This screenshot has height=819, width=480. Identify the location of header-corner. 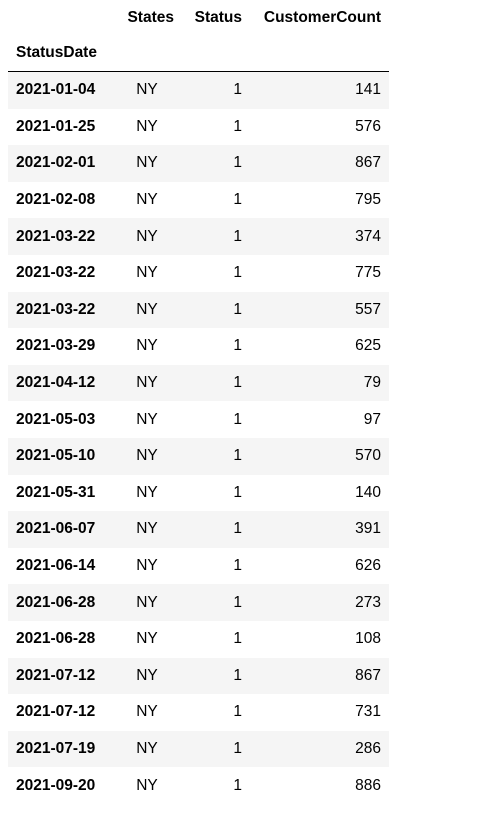
(60, 17).